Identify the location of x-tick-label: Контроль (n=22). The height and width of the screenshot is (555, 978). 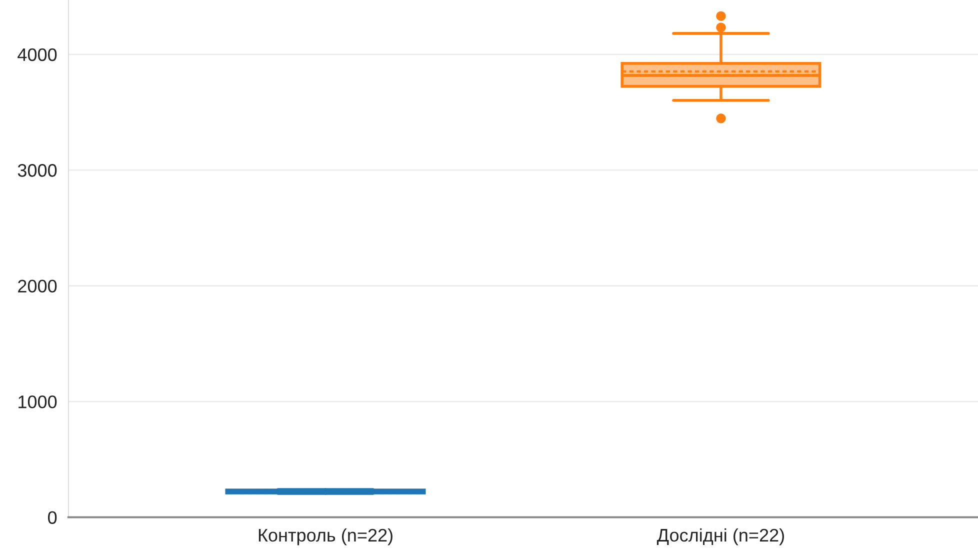
(325, 537).